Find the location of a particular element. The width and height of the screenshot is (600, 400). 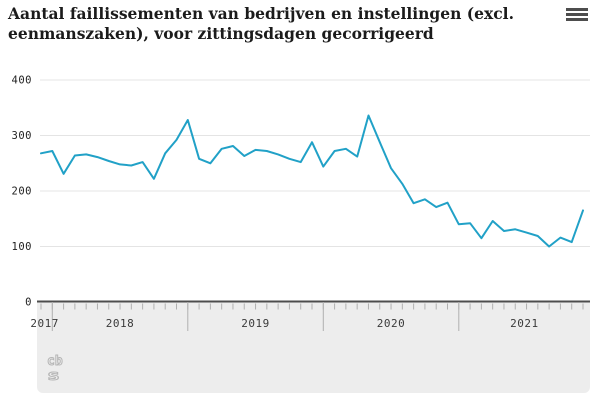

cbs-logo-icon: cb s is located at coordinates (54, 369).